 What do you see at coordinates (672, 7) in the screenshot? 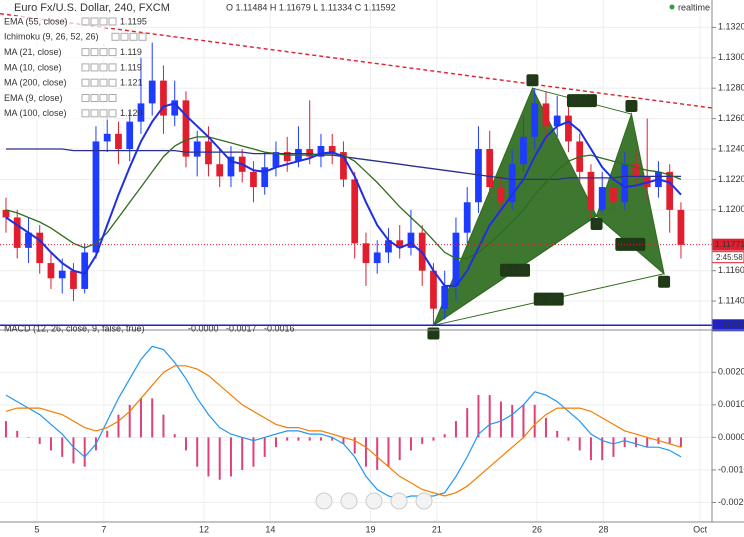
I see `status-dot` at bounding box center [672, 7].